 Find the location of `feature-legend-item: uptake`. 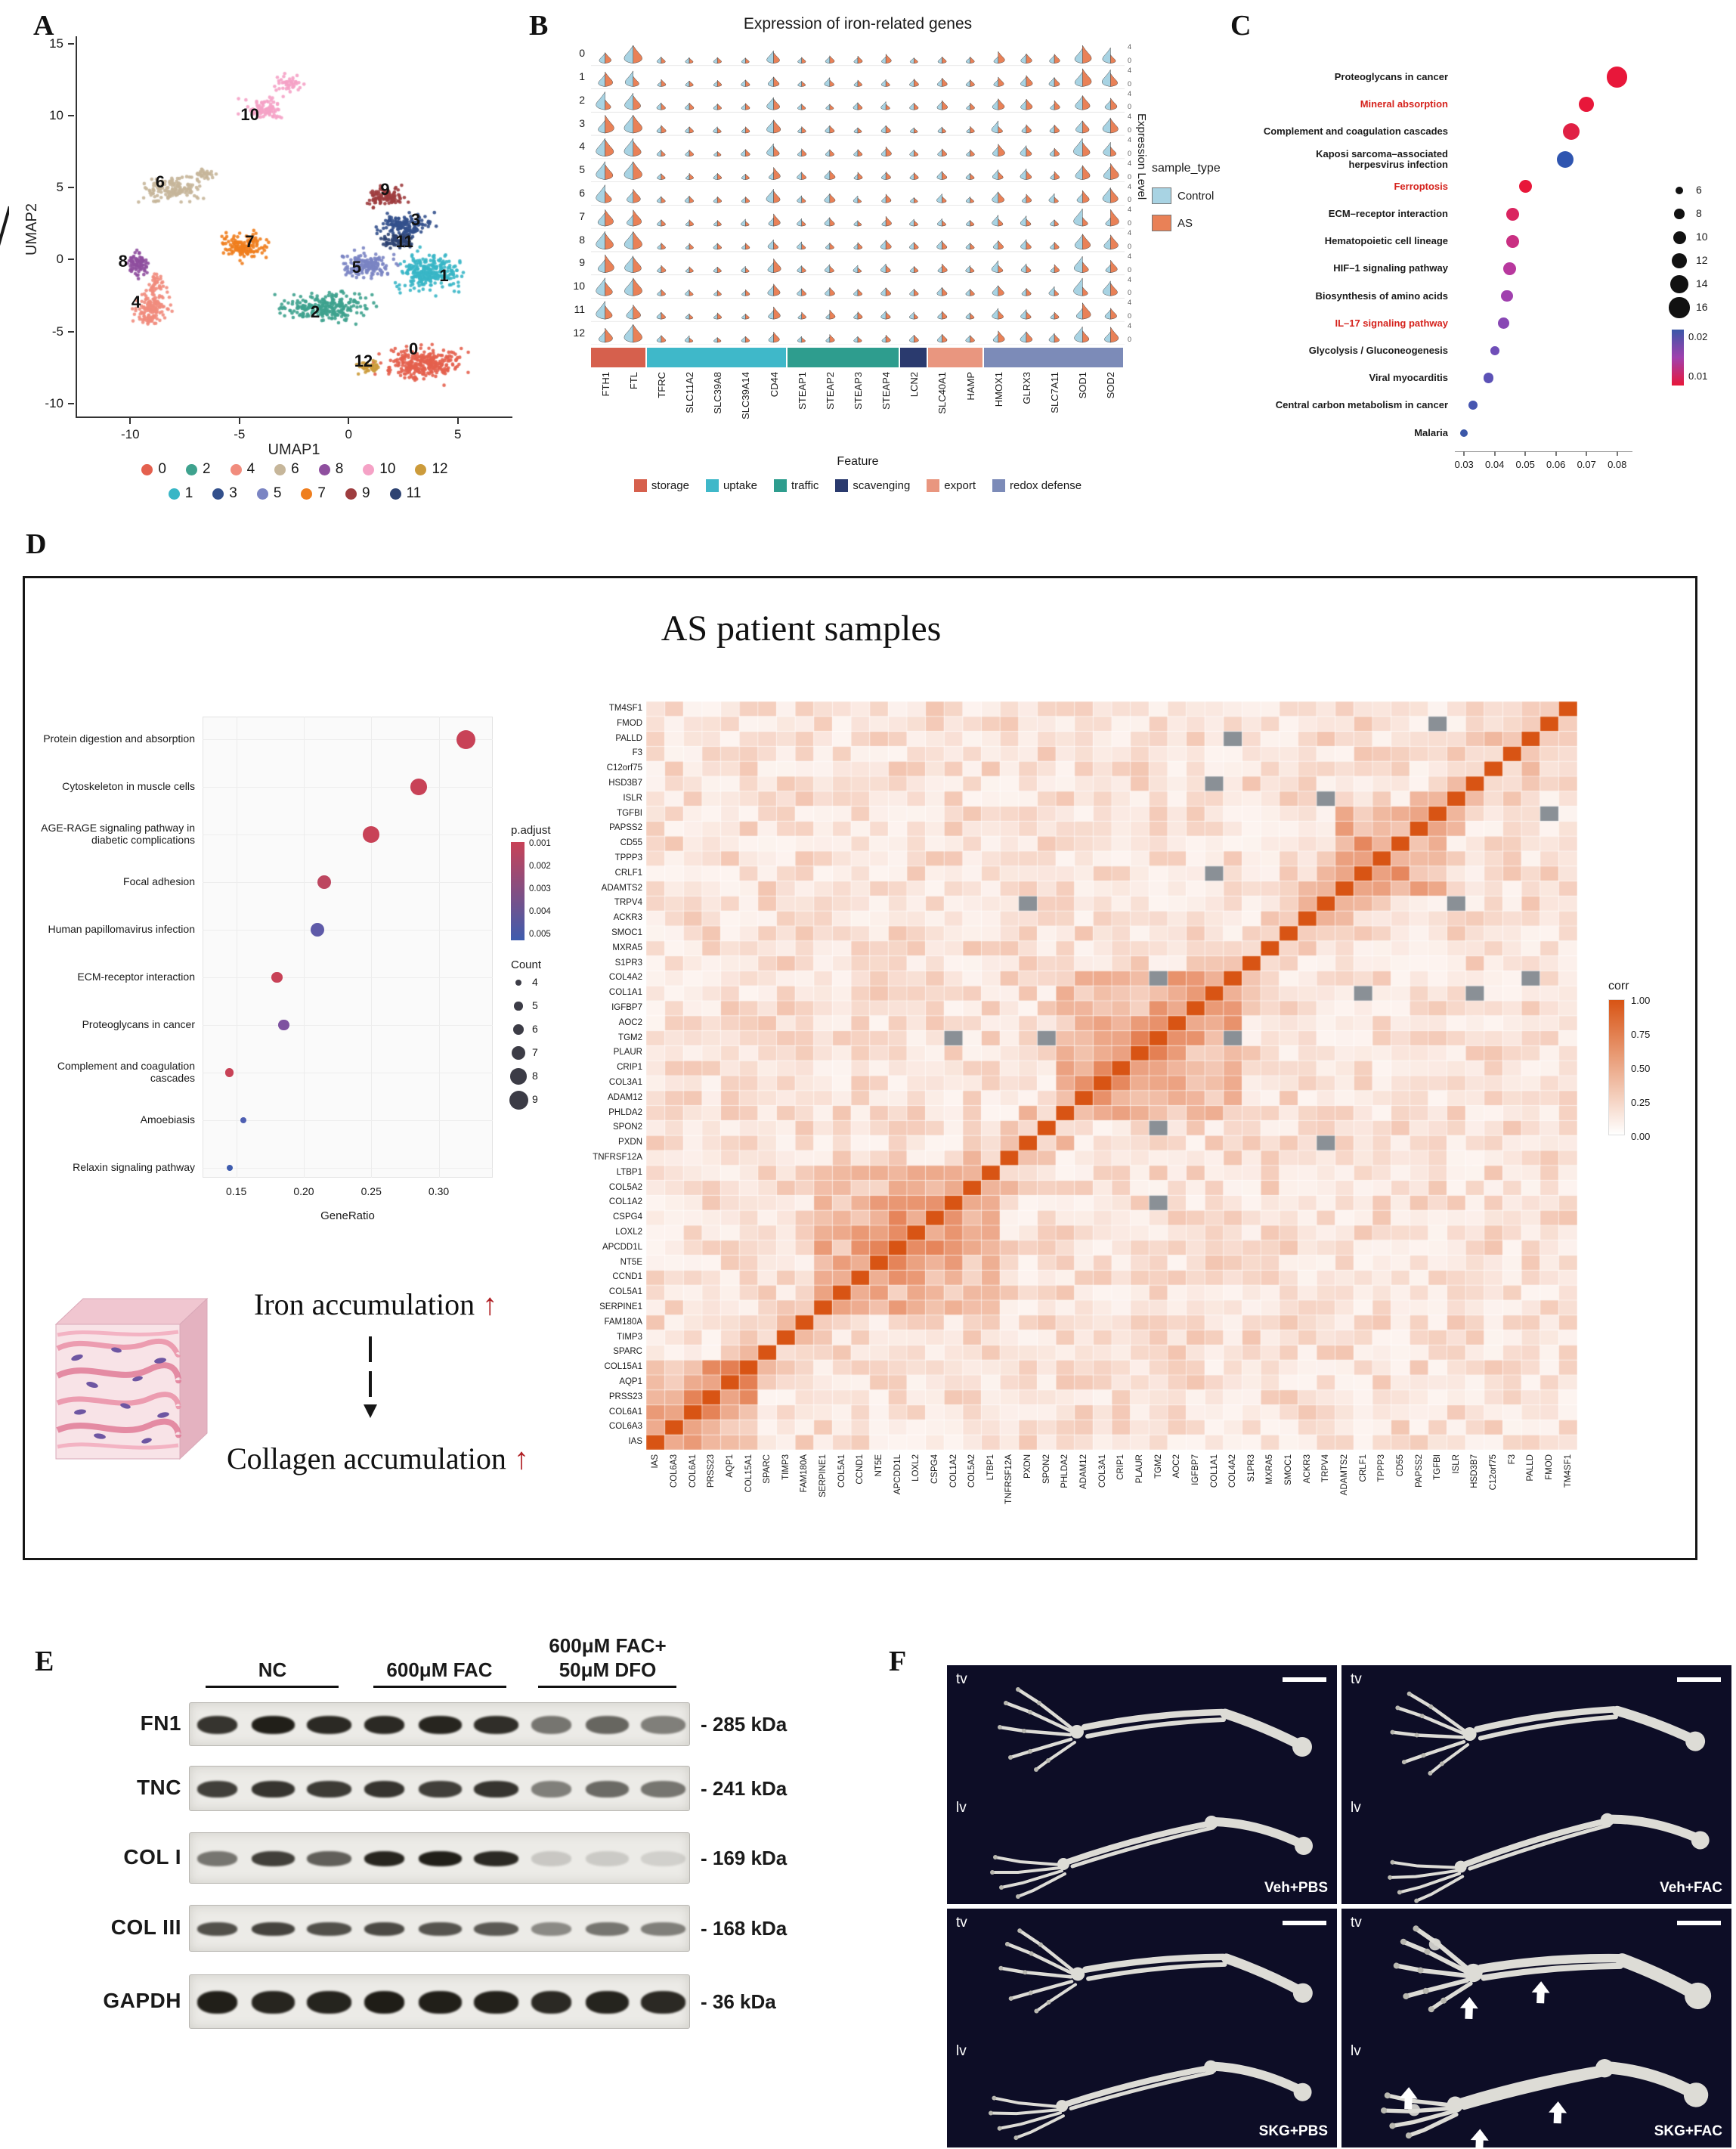

feature-legend-item: uptake is located at coordinates (731, 486).